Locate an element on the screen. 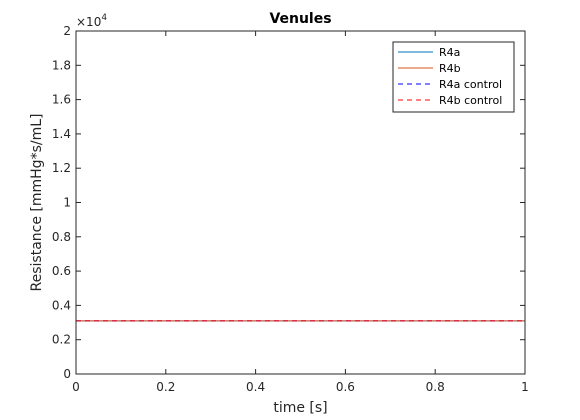  y-tick-label: 1.4 is located at coordinates (61, 134).